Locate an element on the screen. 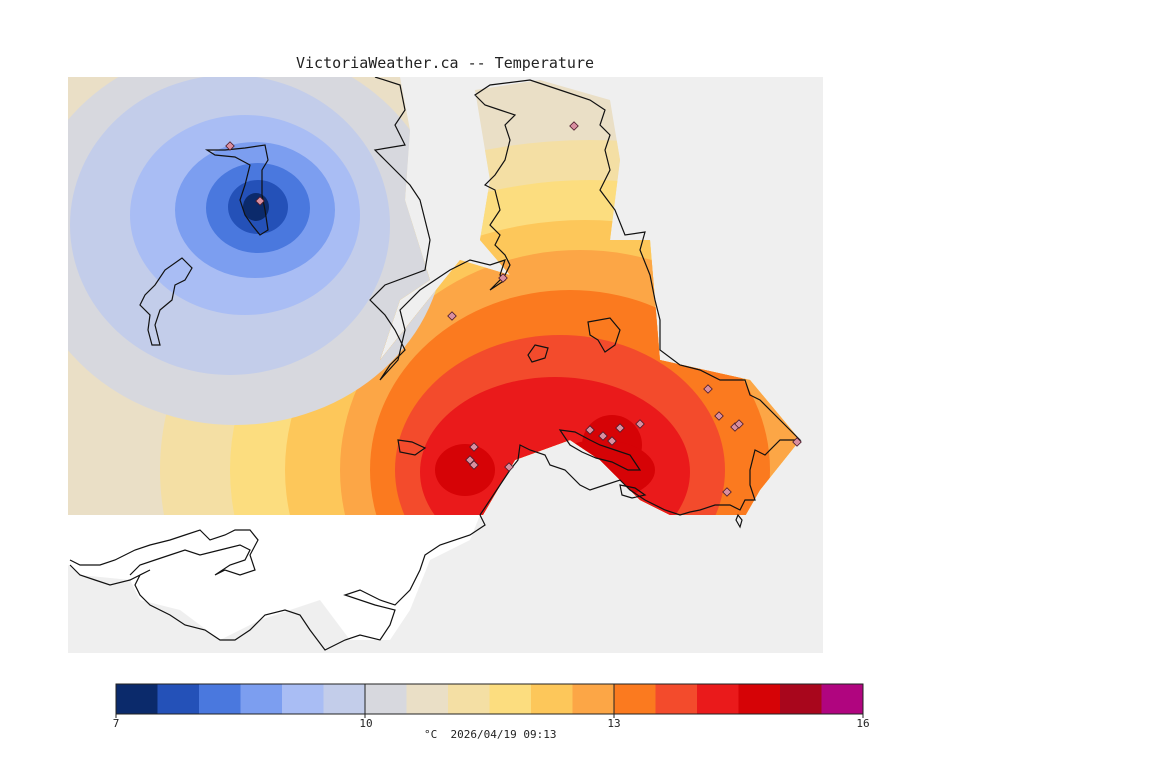 Image resolution: width=1152 pixels, height=768 pixels. timestamp-label: 2026/04/19 09:13 is located at coordinates (503, 734).